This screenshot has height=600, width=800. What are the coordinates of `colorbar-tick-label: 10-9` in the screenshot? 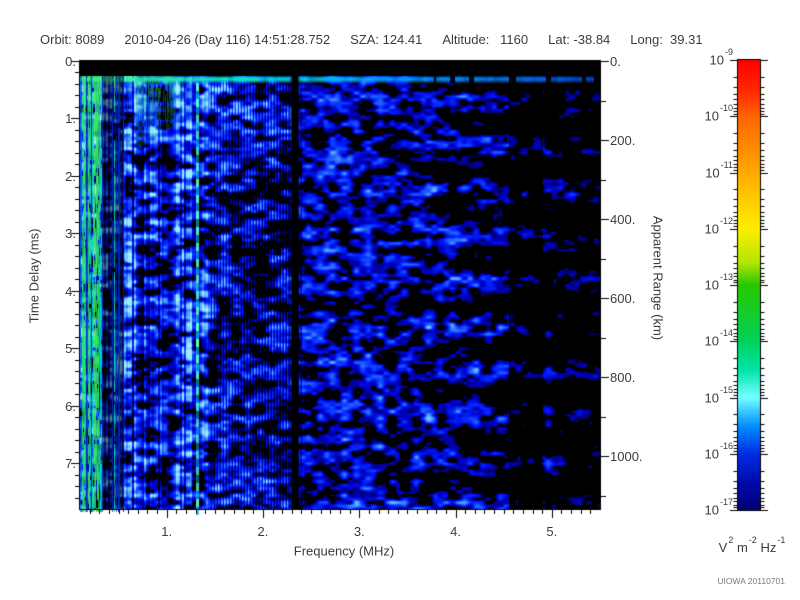 It's located at (721, 57).